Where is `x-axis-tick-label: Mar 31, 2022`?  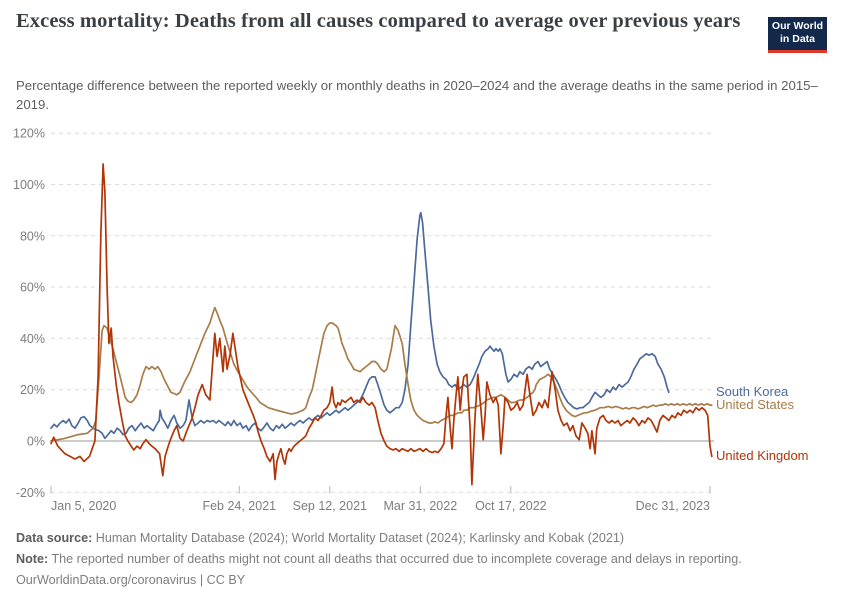 x-axis-tick-label: Mar 31, 2022 is located at coordinates (420, 506).